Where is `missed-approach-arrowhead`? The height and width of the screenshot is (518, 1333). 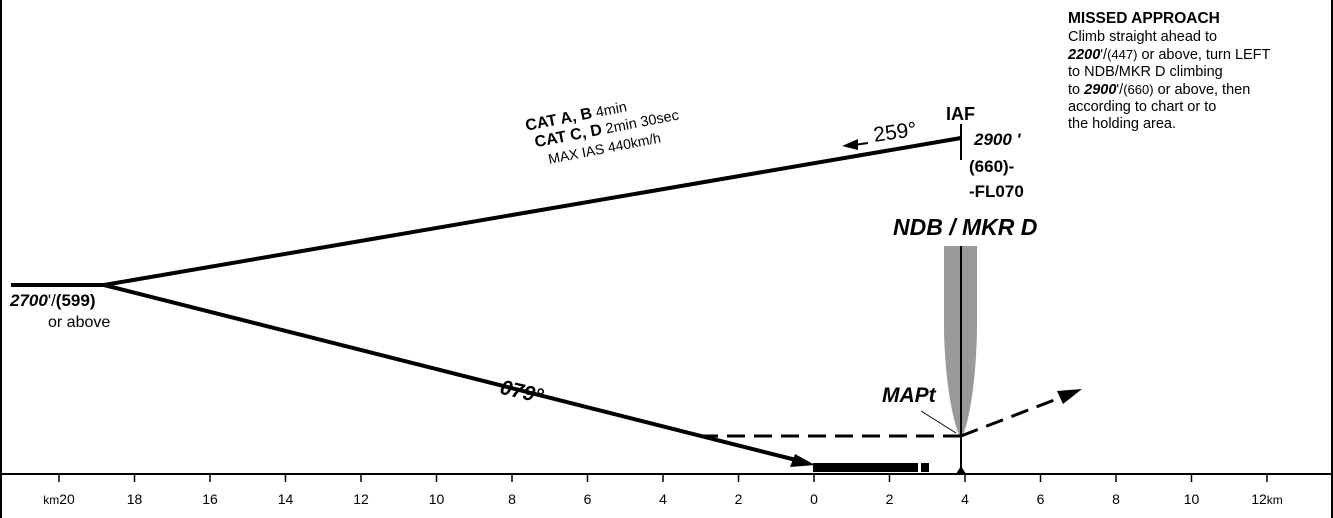 missed-approach-arrowhead is located at coordinates (1069, 396).